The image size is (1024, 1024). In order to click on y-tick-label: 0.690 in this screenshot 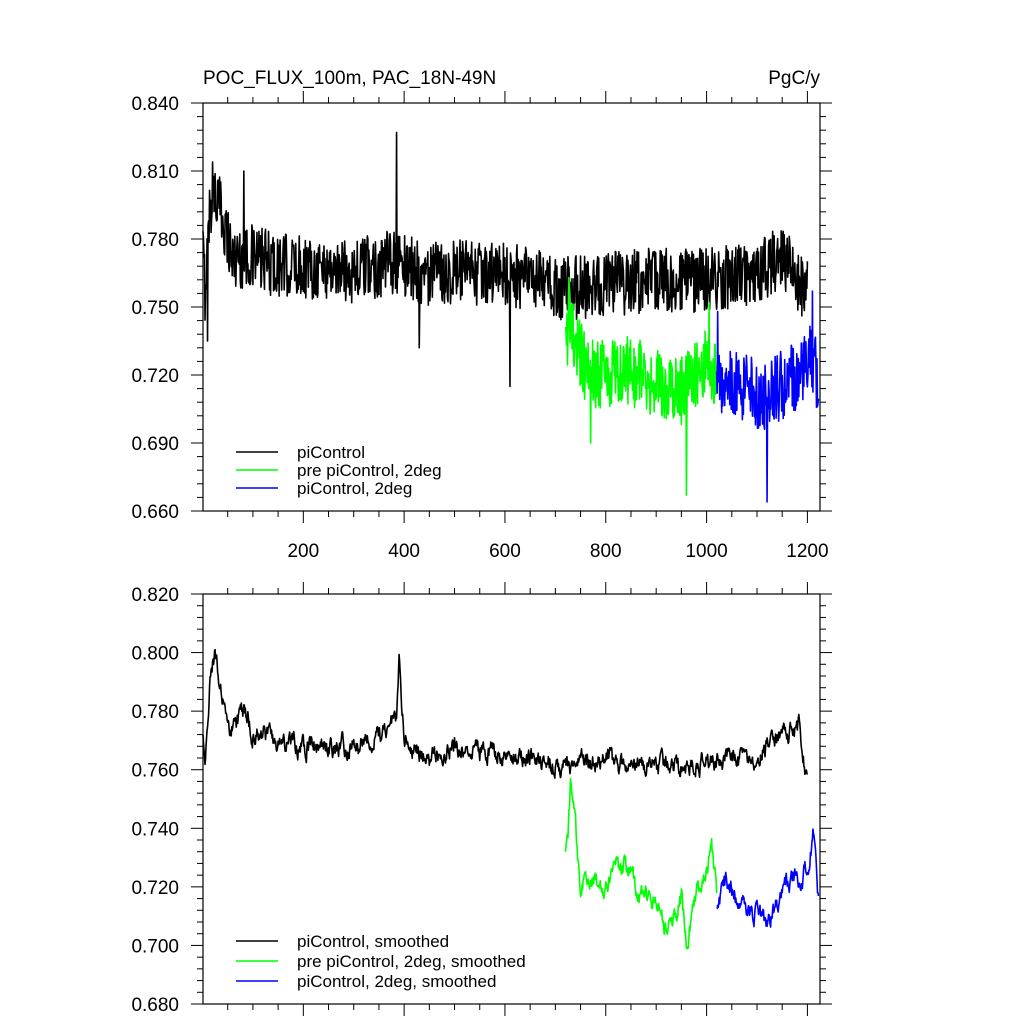, I will do `click(155, 444)`.